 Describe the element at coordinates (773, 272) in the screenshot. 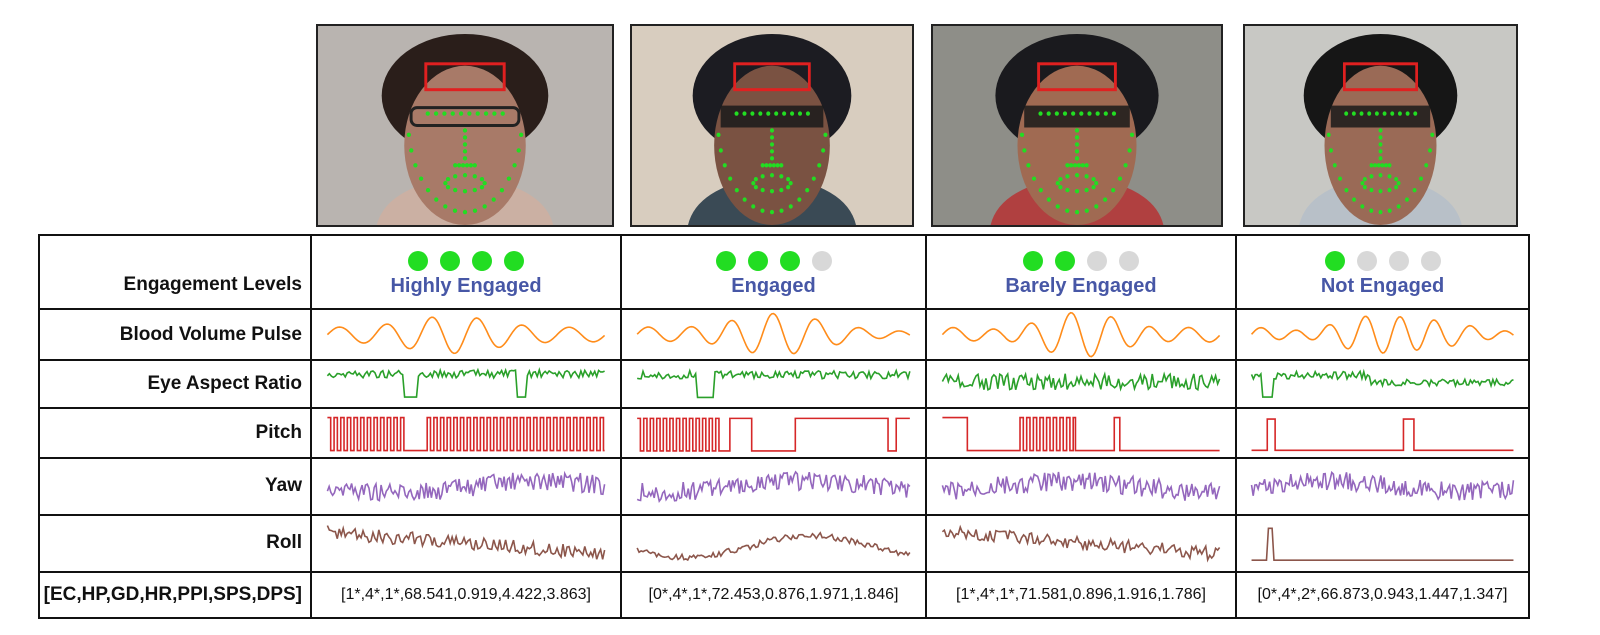

I see `engagement-cell-1: Engaged` at that location.